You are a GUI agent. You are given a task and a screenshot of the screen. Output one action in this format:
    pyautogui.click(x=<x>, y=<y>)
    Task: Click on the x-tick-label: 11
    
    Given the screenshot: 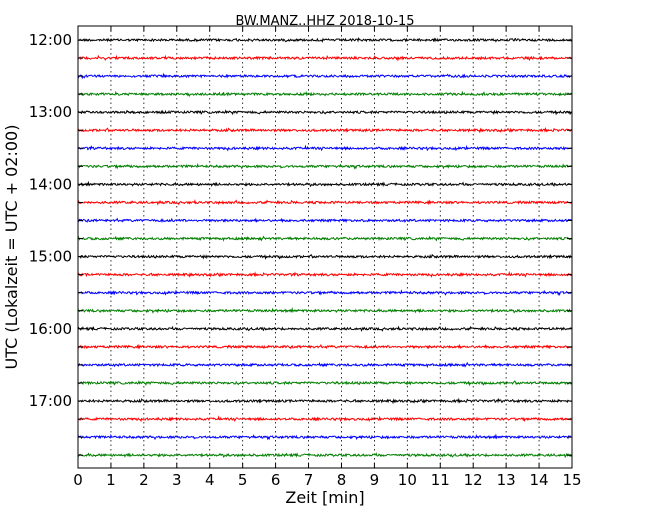 What is the action you would take?
    pyautogui.click(x=440, y=480)
    